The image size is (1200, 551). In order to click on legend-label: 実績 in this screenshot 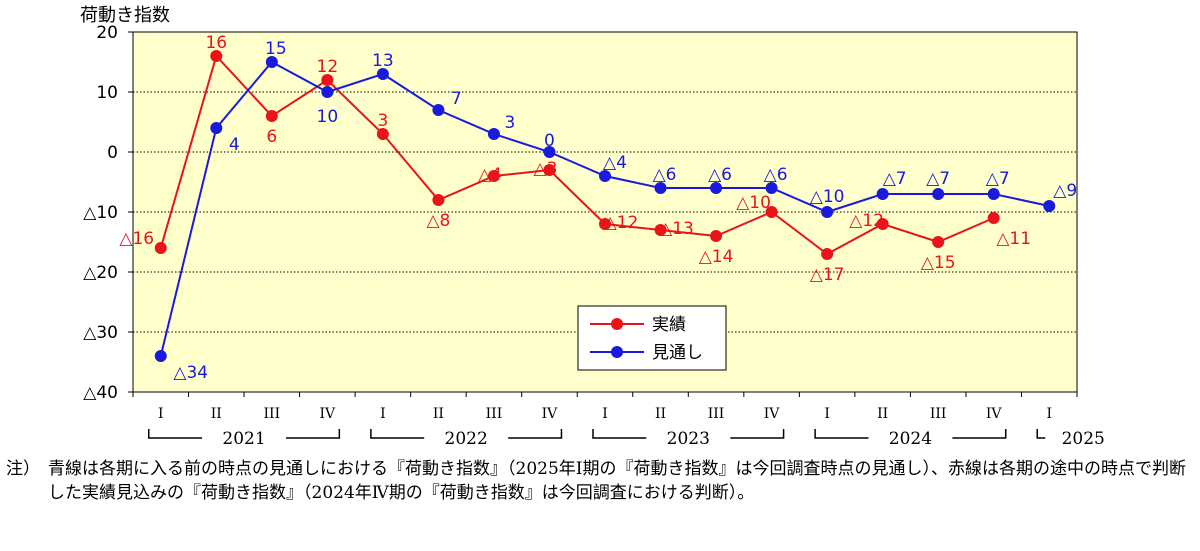, I will do `click(669, 325)`.